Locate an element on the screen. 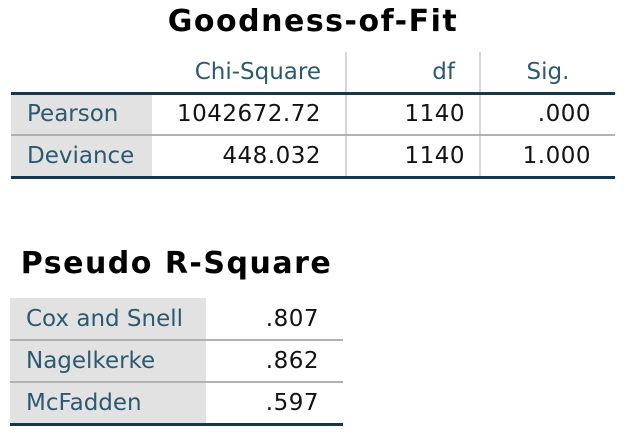 The height and width of the screenshot is (440, 624). pseudo-r-square-title: Pseudo R-Square is located at coordinates (176, 263).